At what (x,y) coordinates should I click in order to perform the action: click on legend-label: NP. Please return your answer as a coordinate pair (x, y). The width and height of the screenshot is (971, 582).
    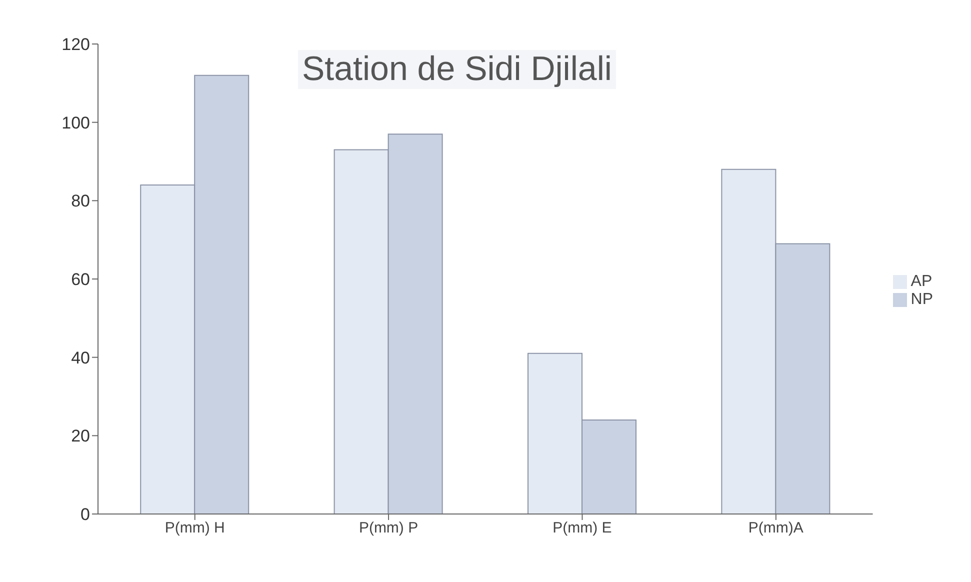
    Looking at the image, I should click on (921, 299).